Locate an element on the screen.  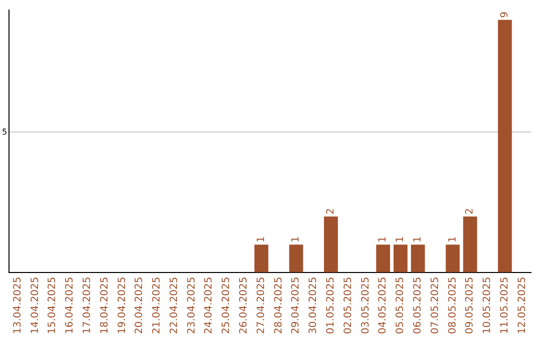
x-tick-label: 16.04.2025 is located at coordinates (70, 305).